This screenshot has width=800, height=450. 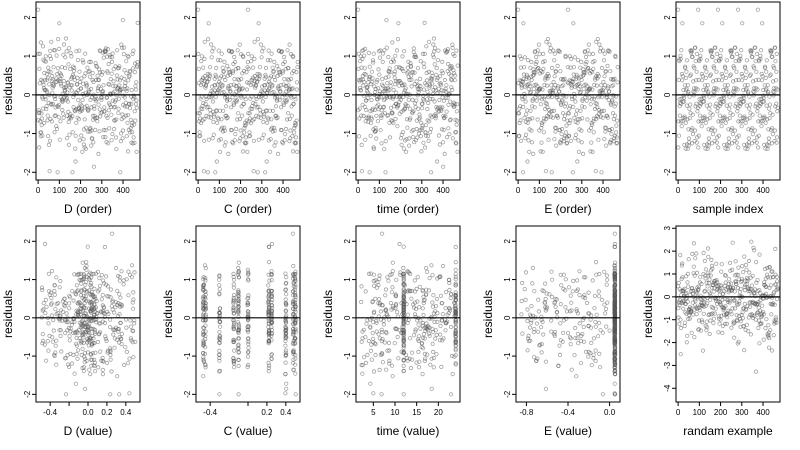 What do you see at coordinates (27, 241) in the screenshot?
I see `y-tick-label: 2` at bounding box center [27, 241].